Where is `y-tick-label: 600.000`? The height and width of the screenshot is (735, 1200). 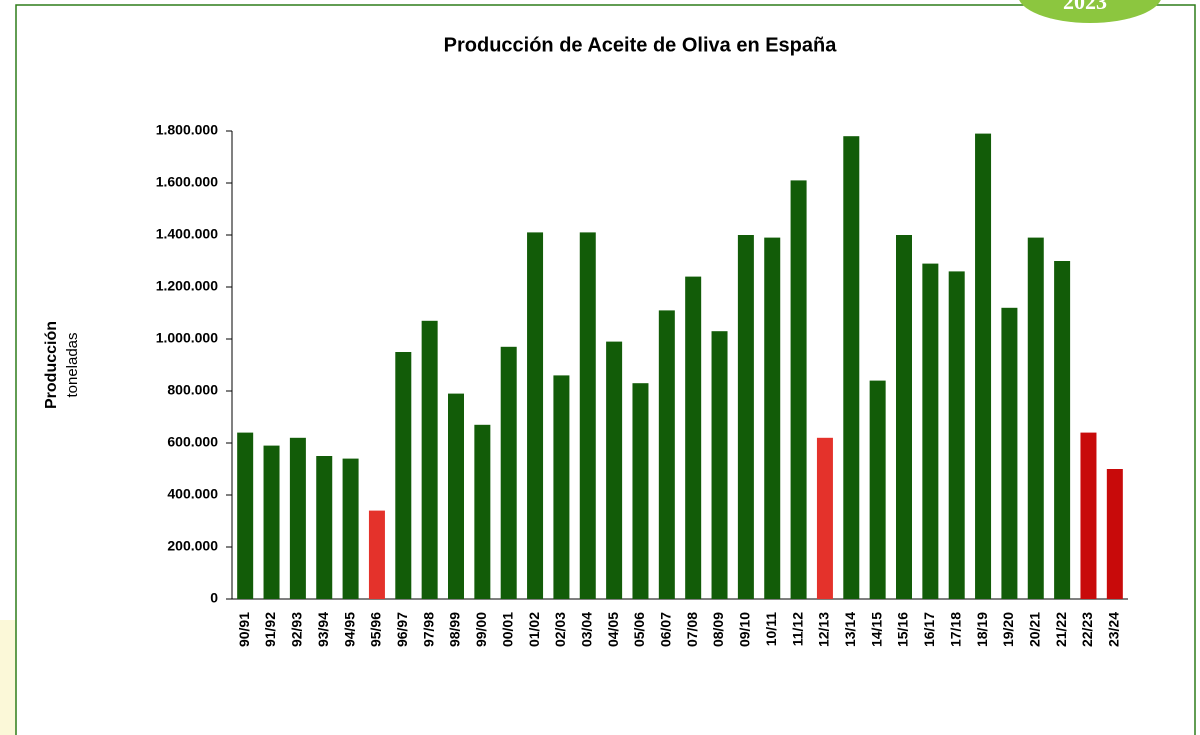 y-tick-label: 600.000 is located at coordinates (192, 442).